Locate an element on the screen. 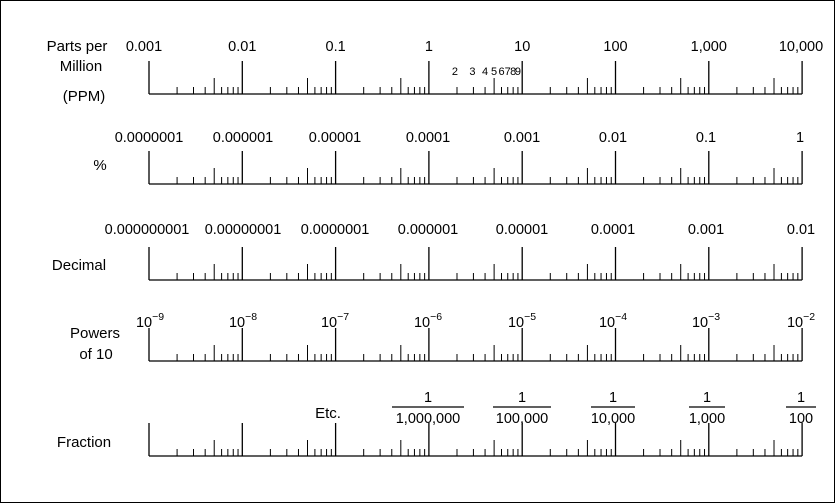 Image resolution: width=835 pixels, height=503 pixels. power-exponent: −7 is located at coordinates (343, 317).